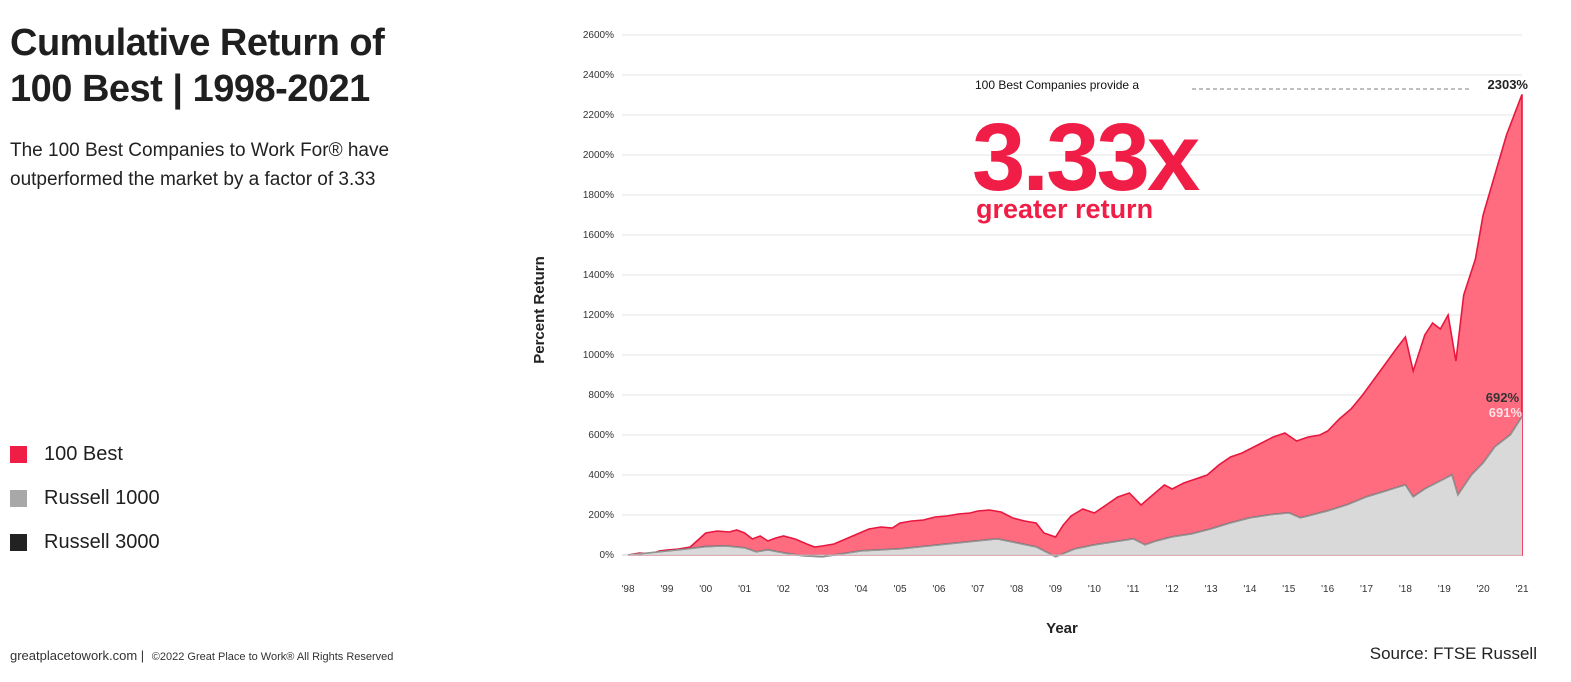 This screenshot has height=682, width=1571. What do you see at coordinates (598, 75) in the screenshot?
I see `y-tick-label: 2400%` at bounding box center [598, 75].